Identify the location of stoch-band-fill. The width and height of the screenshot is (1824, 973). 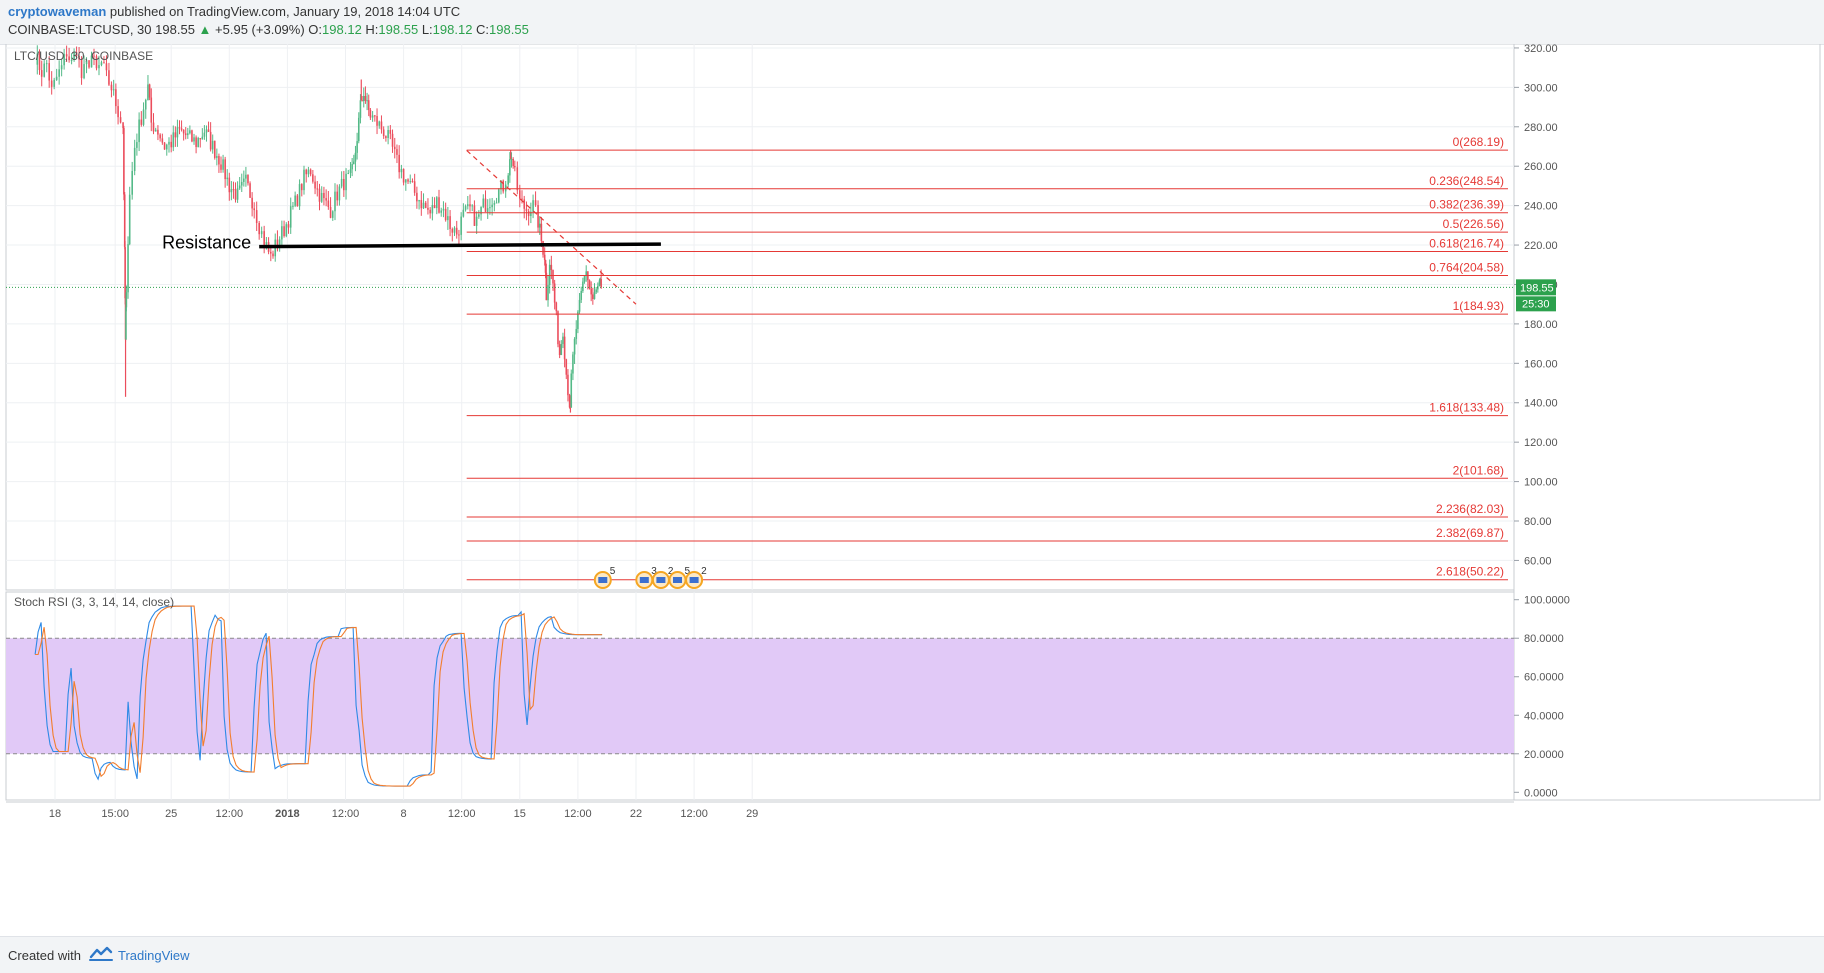
(760, 696).